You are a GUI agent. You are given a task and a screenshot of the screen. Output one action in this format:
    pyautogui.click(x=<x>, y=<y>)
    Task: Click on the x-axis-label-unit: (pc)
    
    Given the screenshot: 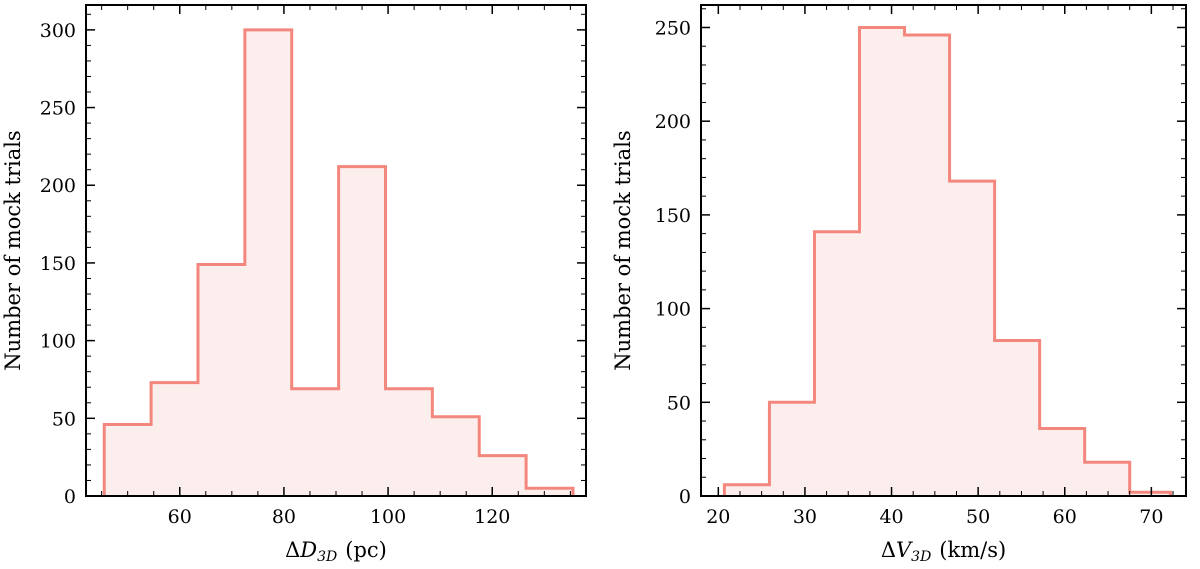 What is the action you would take?
    pyautogui.click(x=366, y=550)
    